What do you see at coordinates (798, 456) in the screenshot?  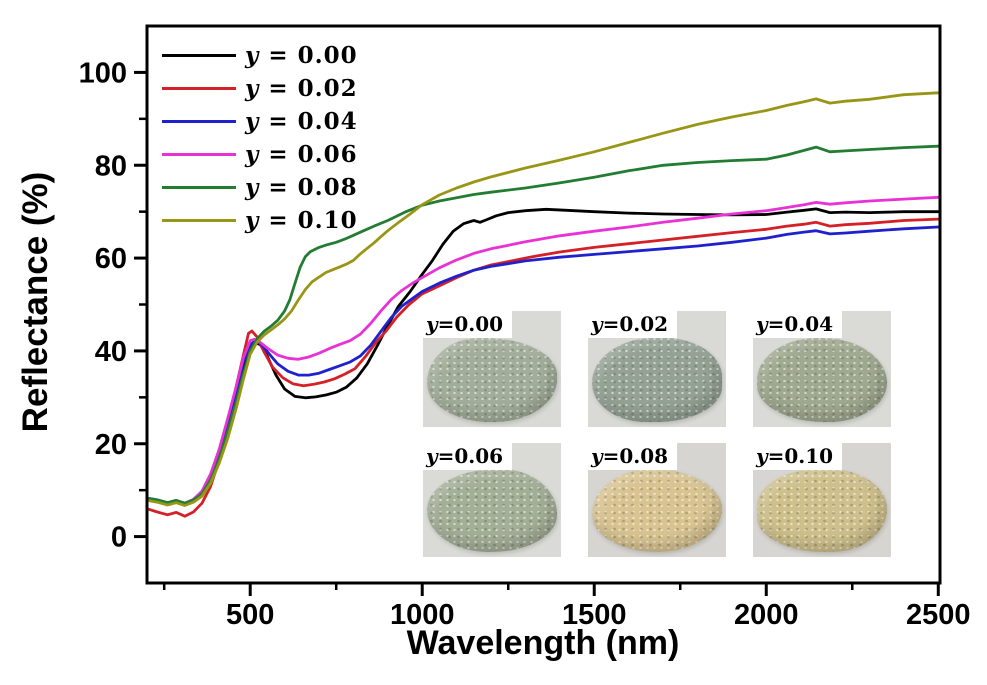 I see `powder-photo-label: y=0.10` at bounding box center [798, 456].